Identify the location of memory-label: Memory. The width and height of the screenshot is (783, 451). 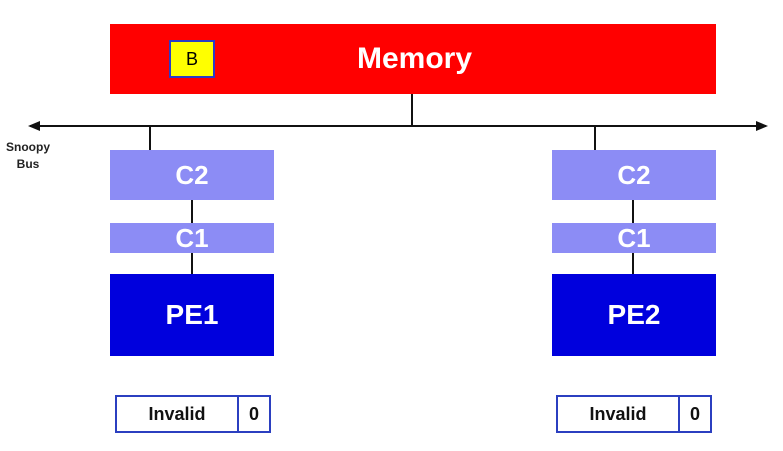
(414, 58).